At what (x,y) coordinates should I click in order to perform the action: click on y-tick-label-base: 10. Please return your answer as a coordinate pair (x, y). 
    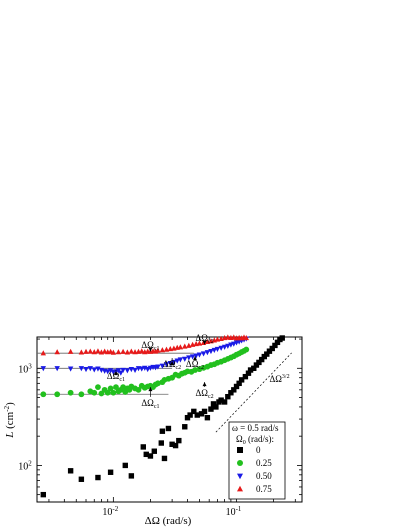
    Looking at the image, I should click on (23, 466).